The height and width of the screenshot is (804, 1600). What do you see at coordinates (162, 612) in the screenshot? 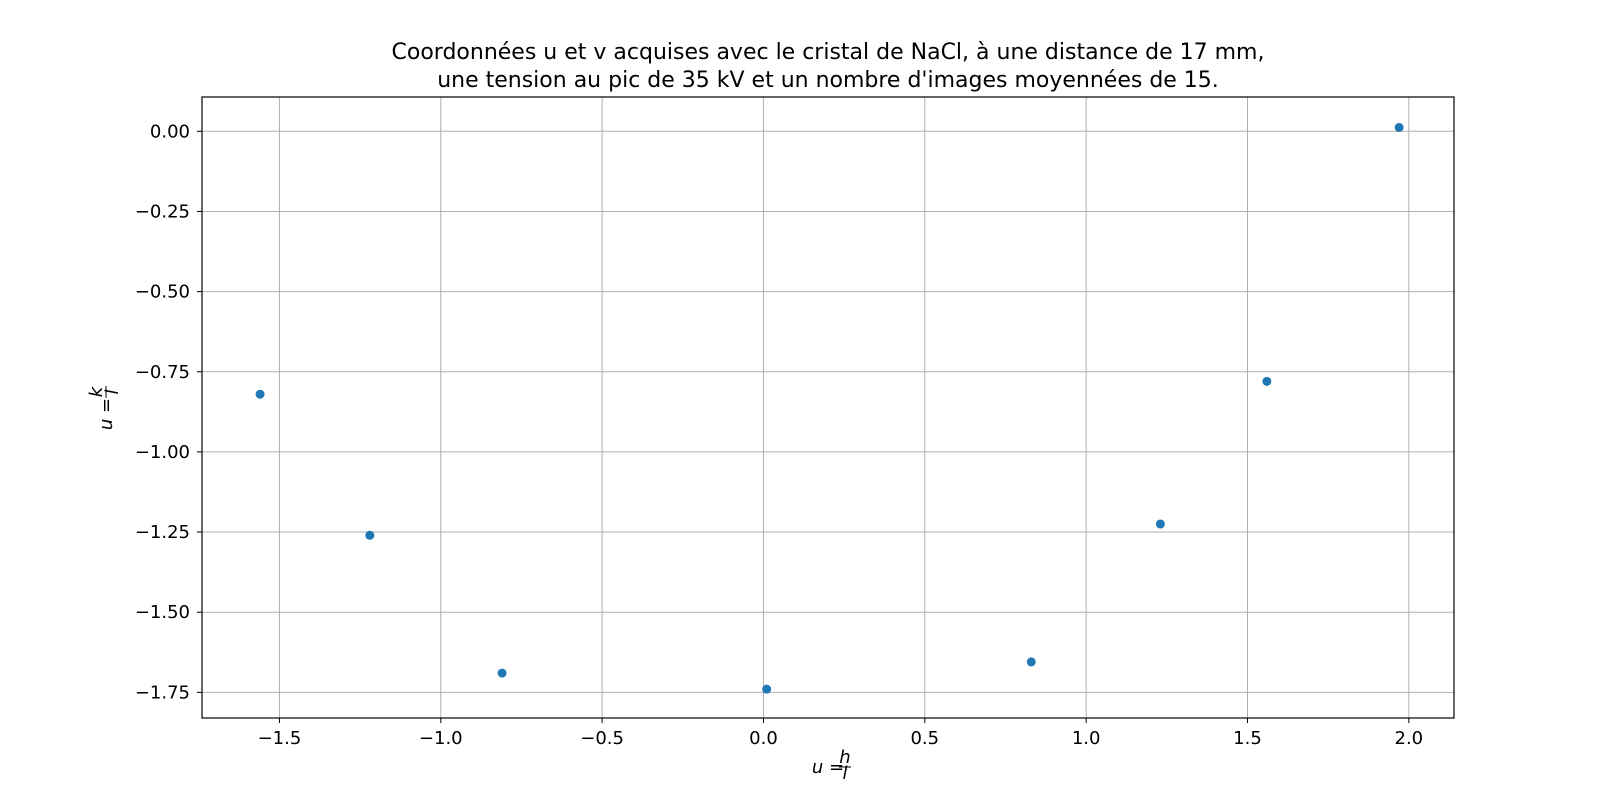
I see `y-tick-label: −1.50` at bounding box center [162, 612].